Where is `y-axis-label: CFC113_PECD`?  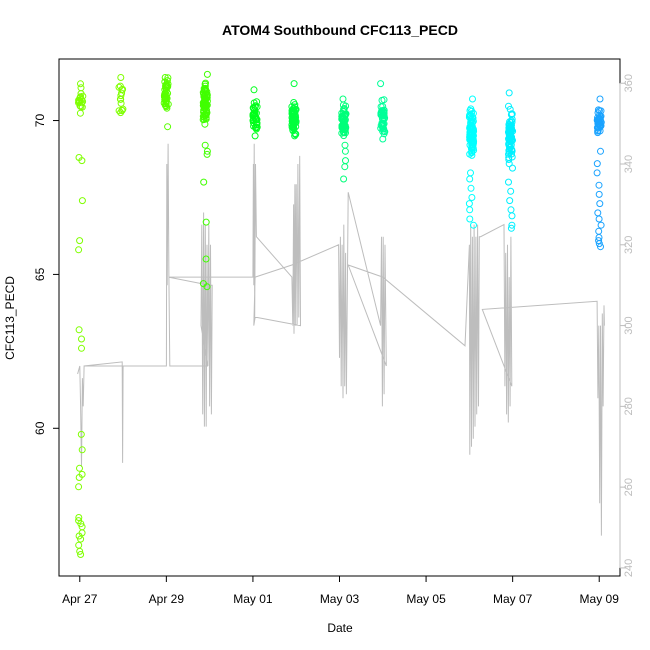
y-axis-label: CFC113_PECD is located at coordinates (10, 318).